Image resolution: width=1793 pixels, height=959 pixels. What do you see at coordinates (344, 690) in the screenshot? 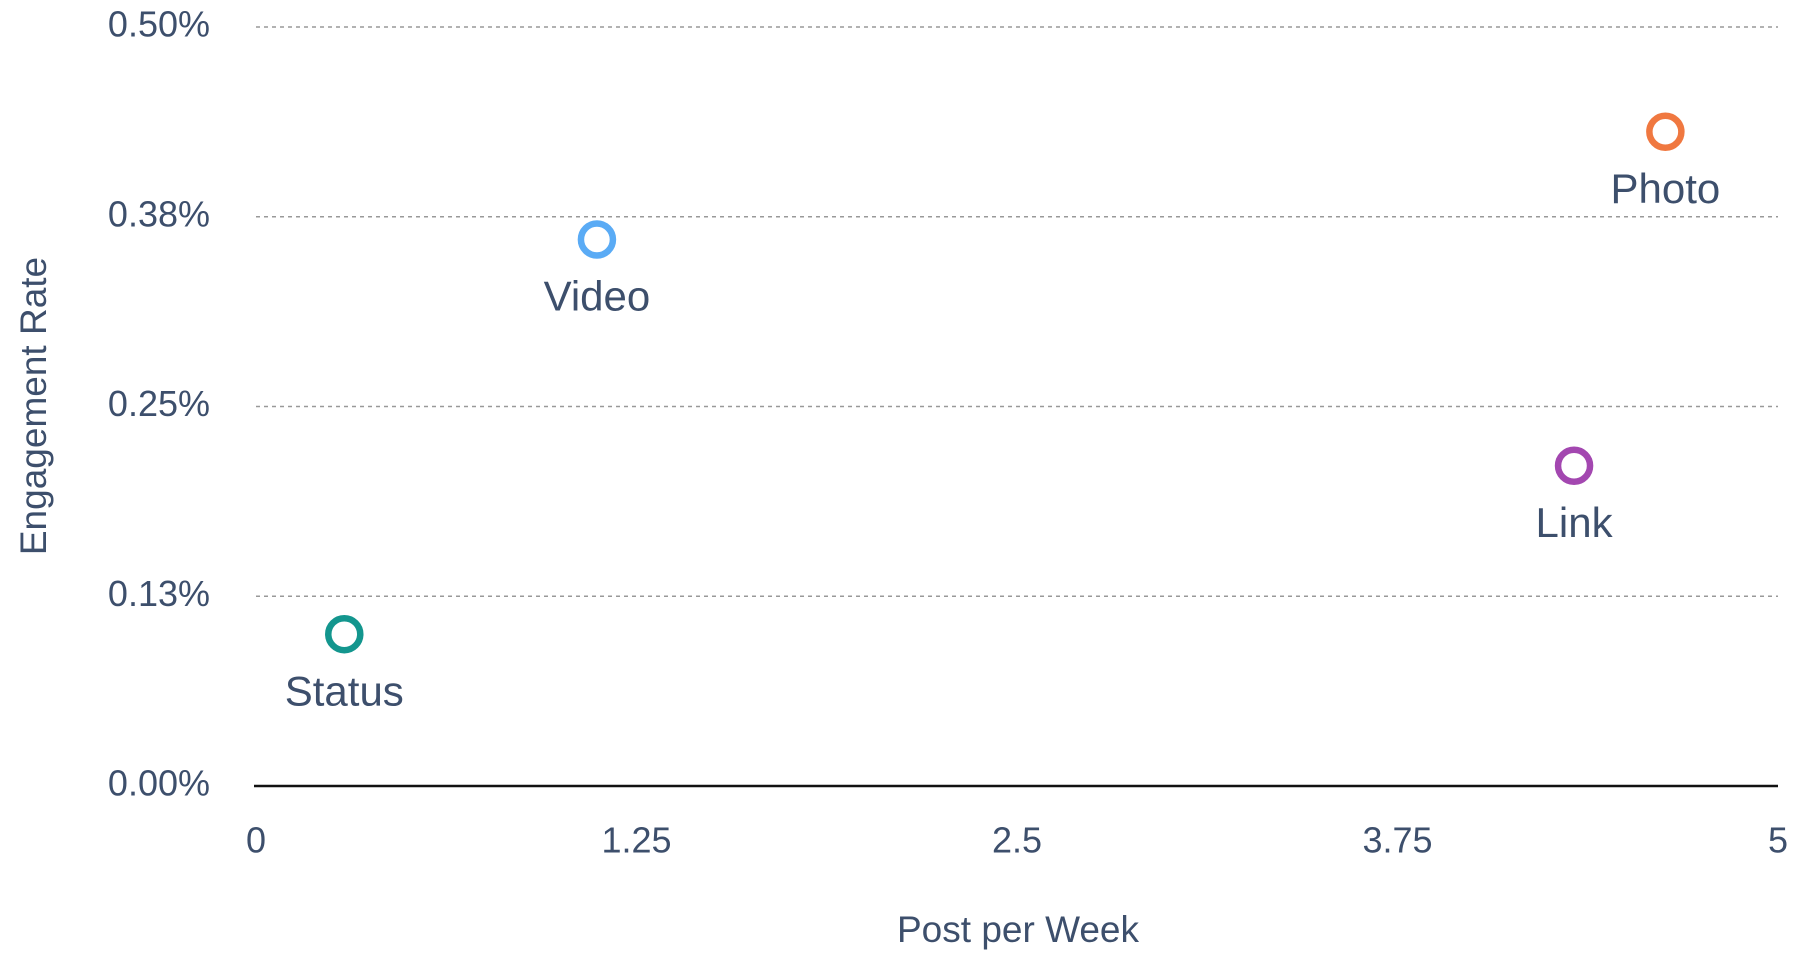
I see `point-label: Status` at bounding box center [344, 690].